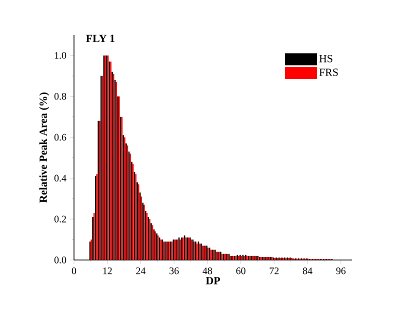 The image size is (412, 315). Describe the element at coordinates (174, 271) in the screenshot. I see `x-tick-label: 36` at that location.